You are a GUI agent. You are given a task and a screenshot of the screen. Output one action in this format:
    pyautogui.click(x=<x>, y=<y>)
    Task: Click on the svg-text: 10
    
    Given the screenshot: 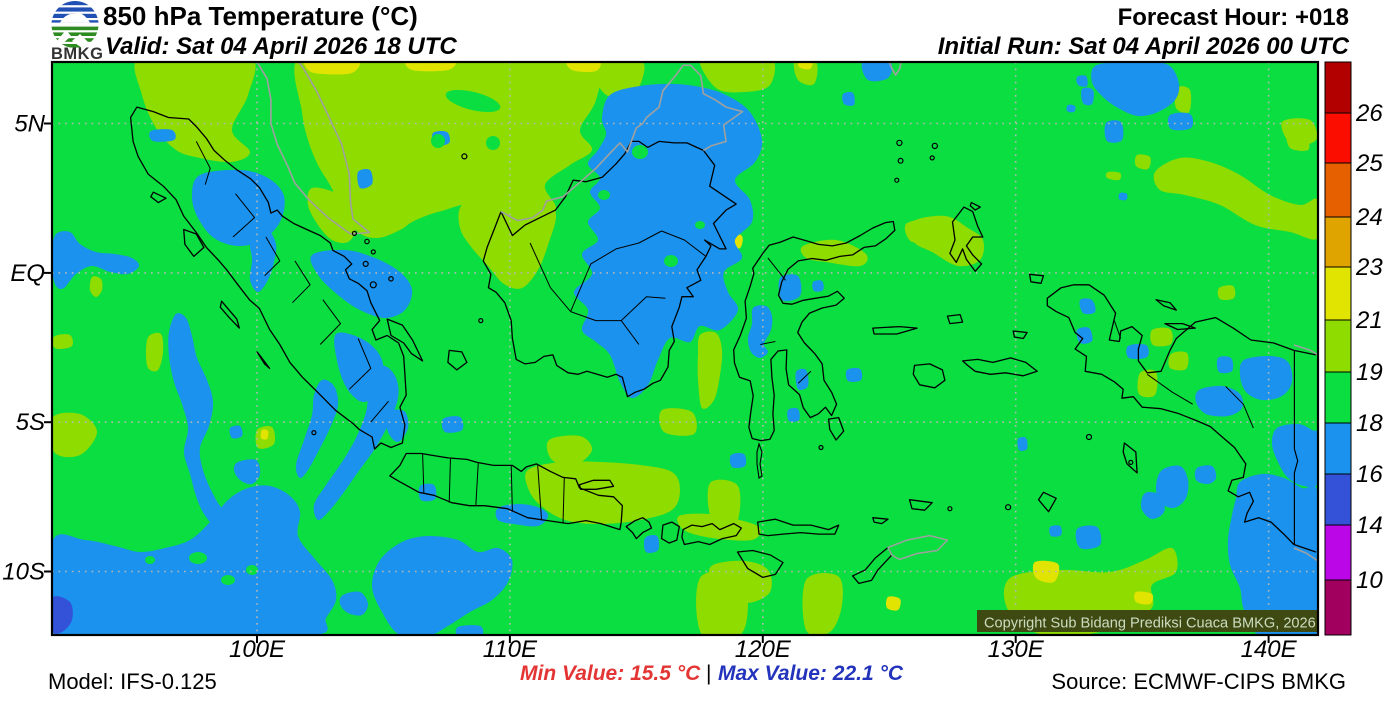 What is the action you would take?
    pyautogui.click(x=1369, y=580)
    